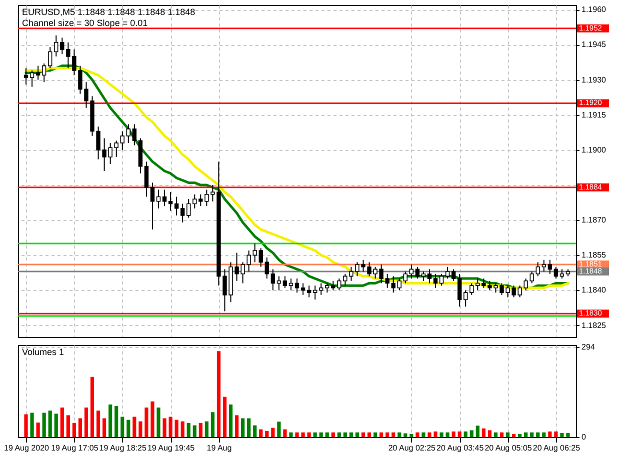 The width and height of the screenshot is (620, 465). What do you see at coordinates (219, 448) in the screenshot?
I see `x-tick-label: 19 Aug` at bounding box center [219, 448].